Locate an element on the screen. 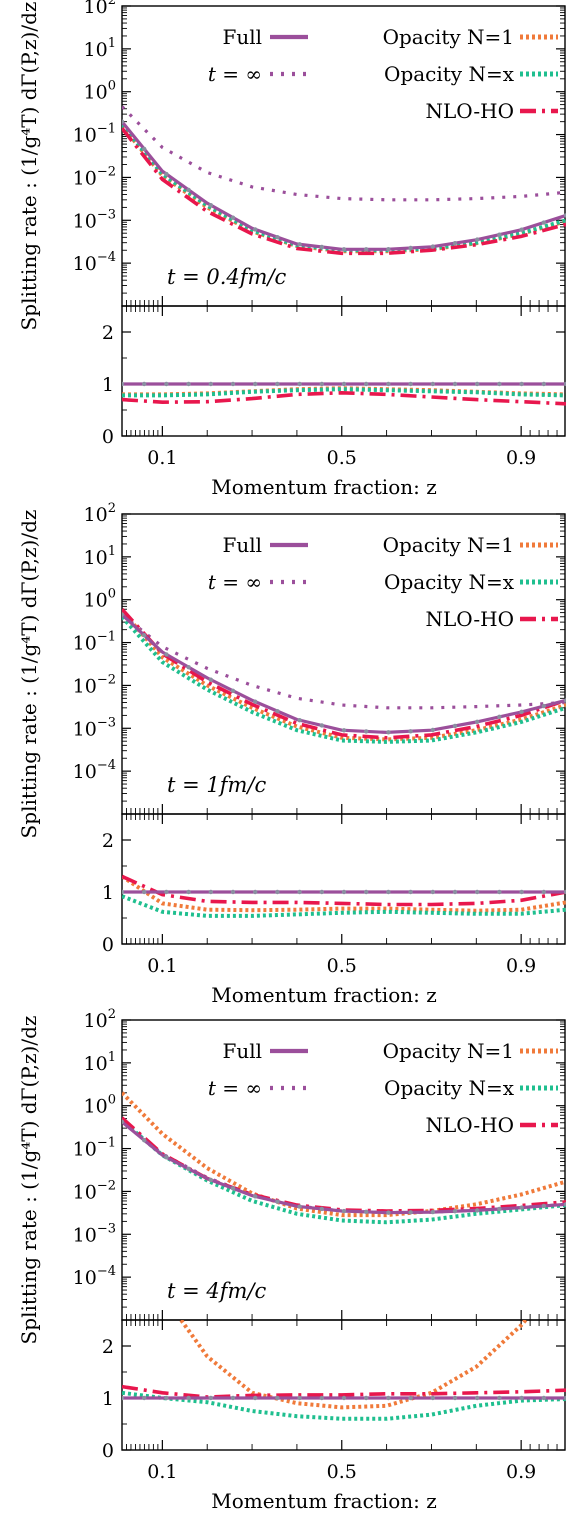  ratio-y-tick-label: 2 is located at coordinates (108, 1347).